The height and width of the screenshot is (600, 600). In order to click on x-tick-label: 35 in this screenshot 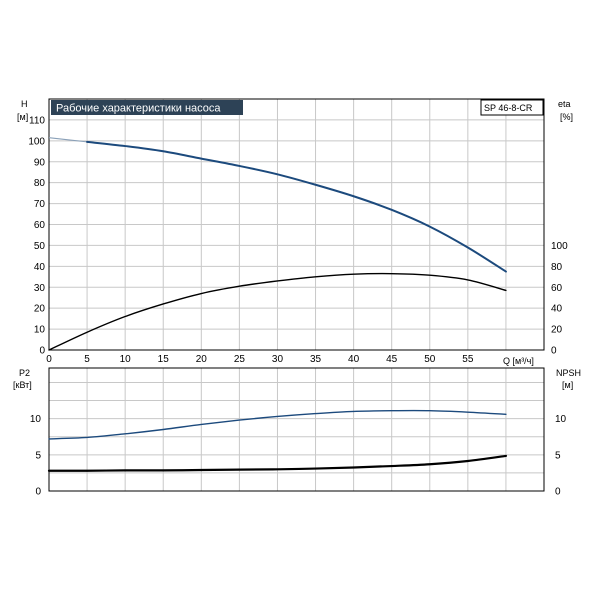, I will do `click(316, 359)`.